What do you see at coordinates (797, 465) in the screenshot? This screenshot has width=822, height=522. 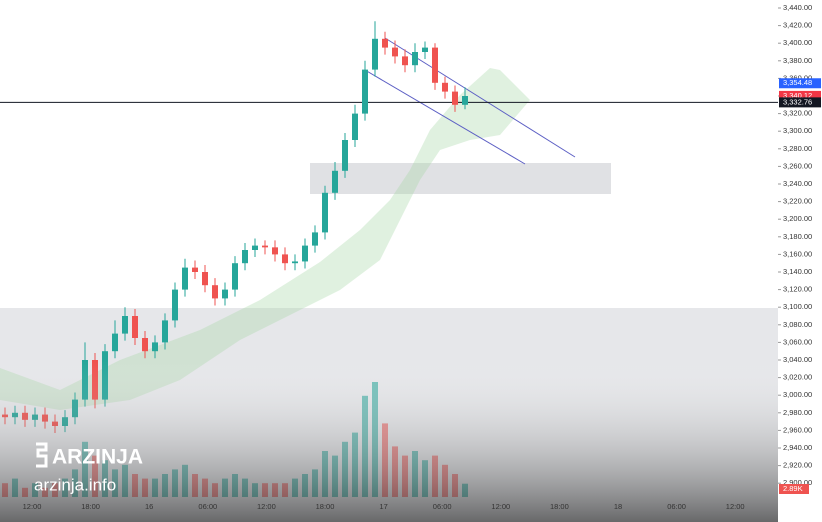 I see `y-tick-label: 2,920.00` at bounding box center [797, 465].